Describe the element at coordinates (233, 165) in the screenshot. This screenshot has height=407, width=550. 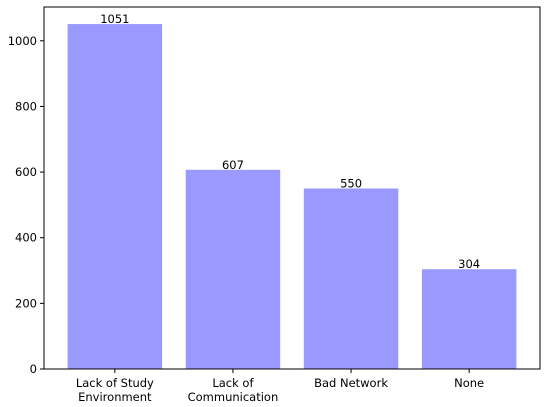
I see `bar-value-label: 607` at that location.